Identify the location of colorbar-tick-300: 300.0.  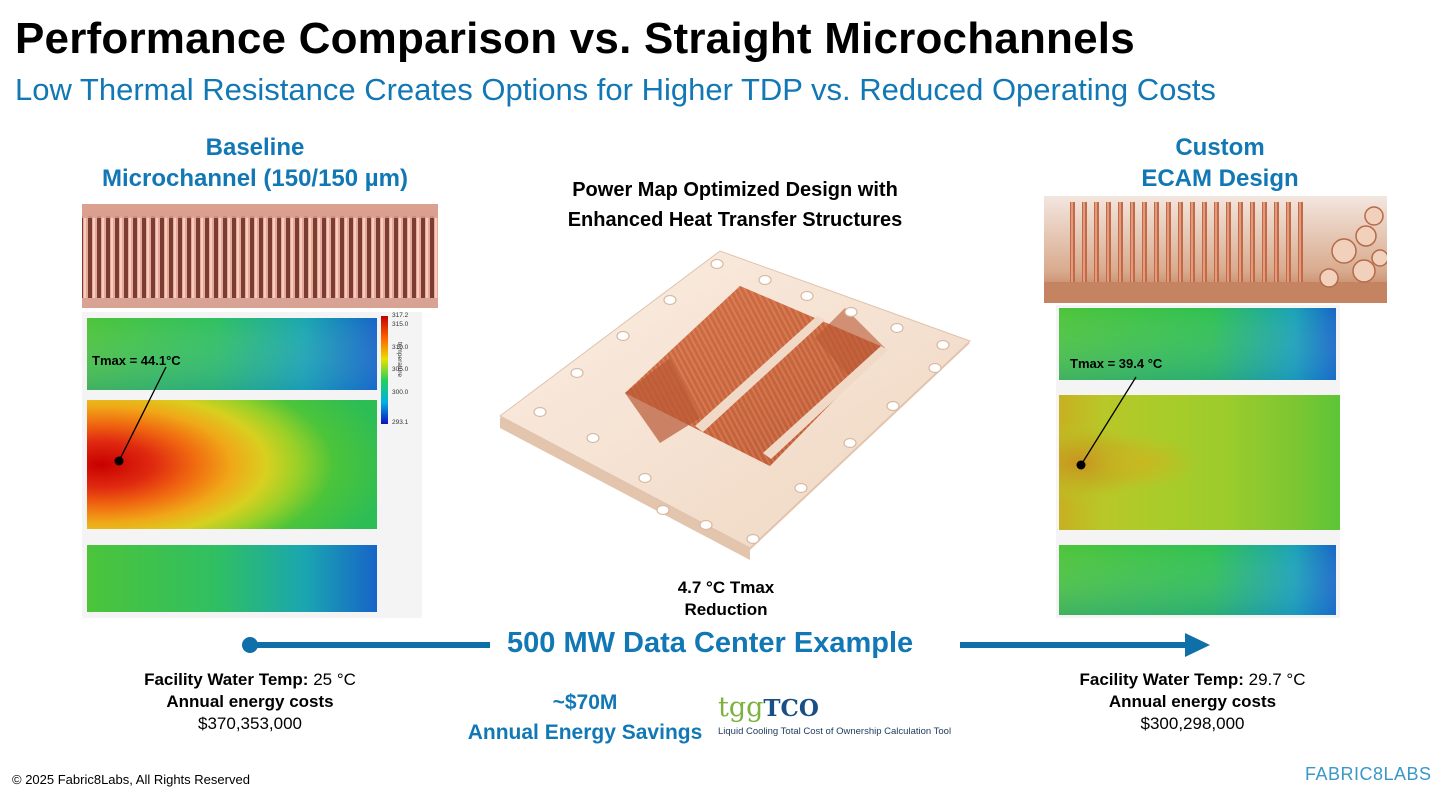
(400, 392).